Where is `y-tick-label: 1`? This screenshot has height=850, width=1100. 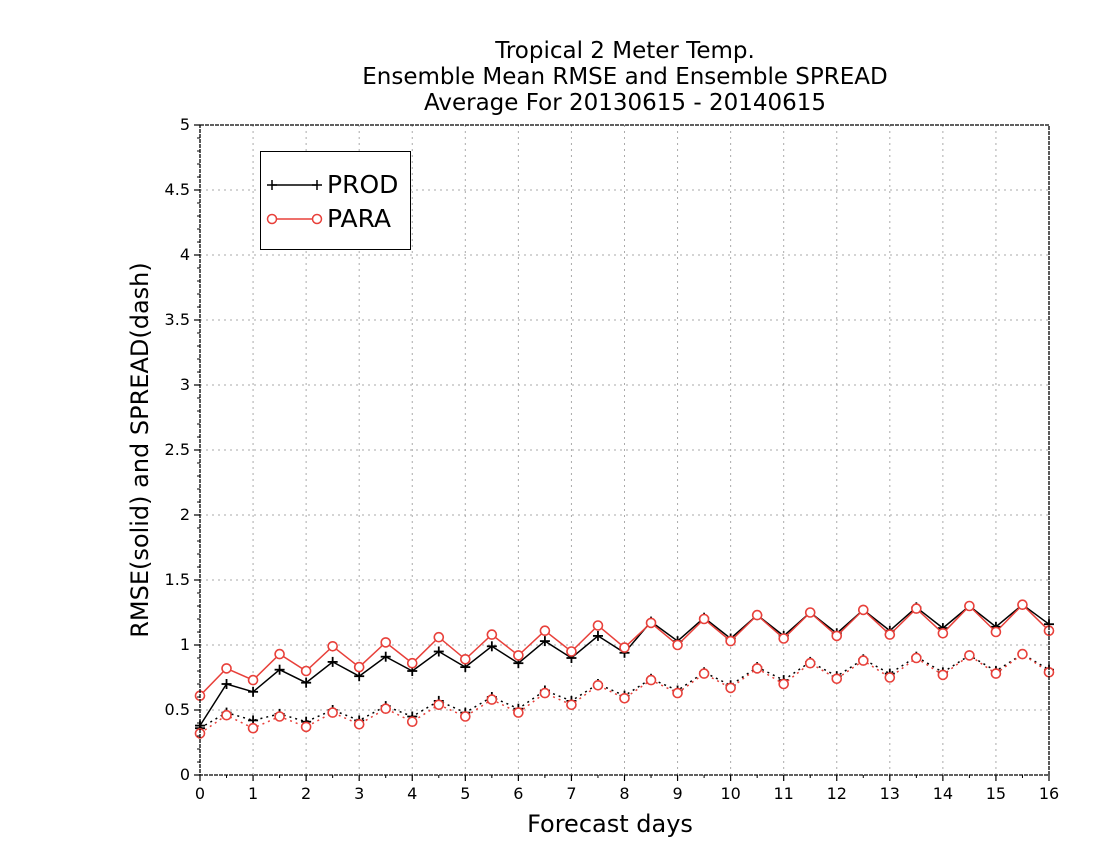 y-tick-label: 1 is located at coordinates (185, 644).